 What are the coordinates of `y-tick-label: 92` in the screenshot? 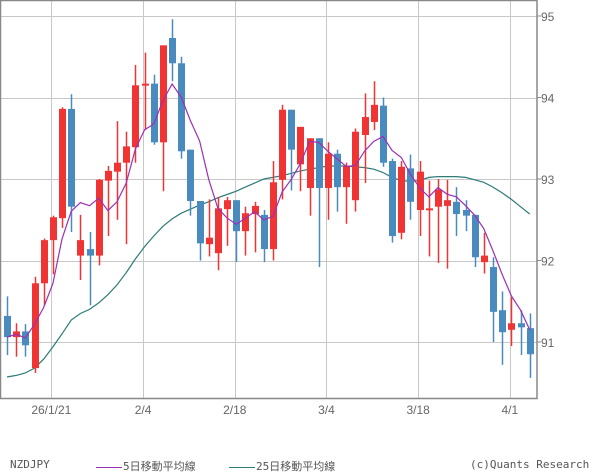 It's located at (548, 262).